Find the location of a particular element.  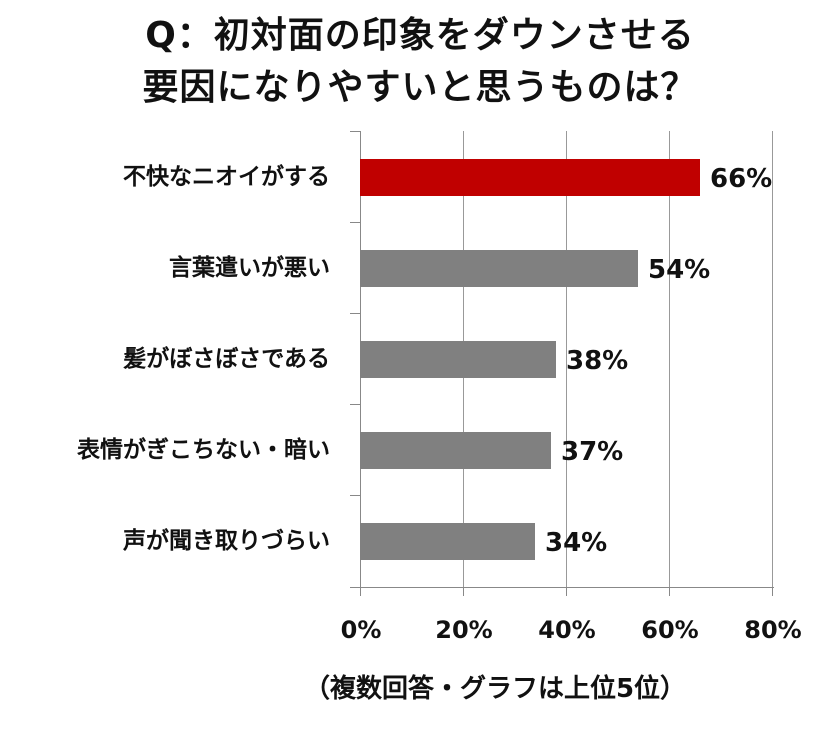

x-tick-label: 80% is located at coordinates (773, 630).